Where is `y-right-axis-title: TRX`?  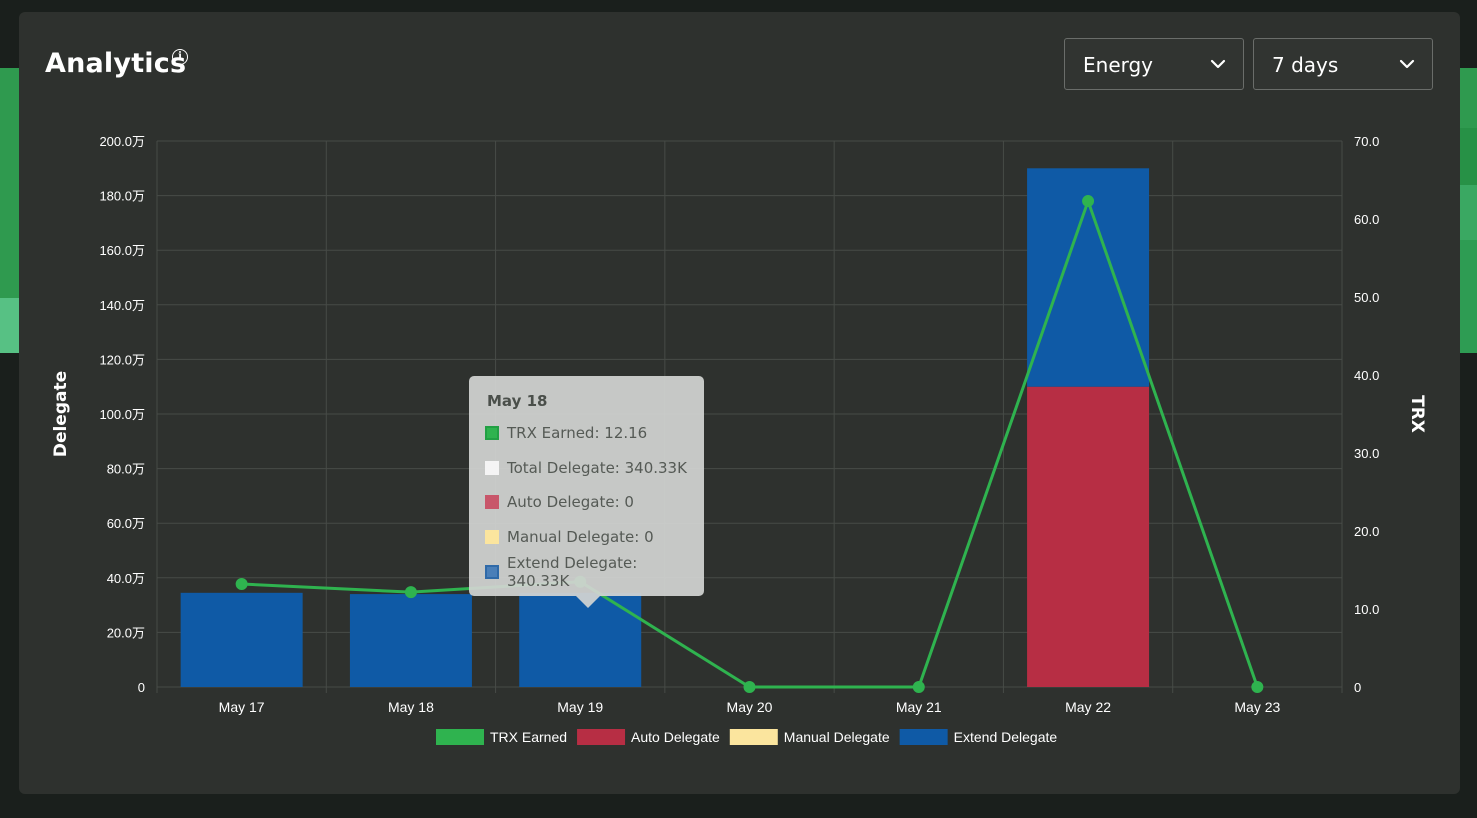 y-right-axis-title: TRX is located at coordinates (1417, 414).